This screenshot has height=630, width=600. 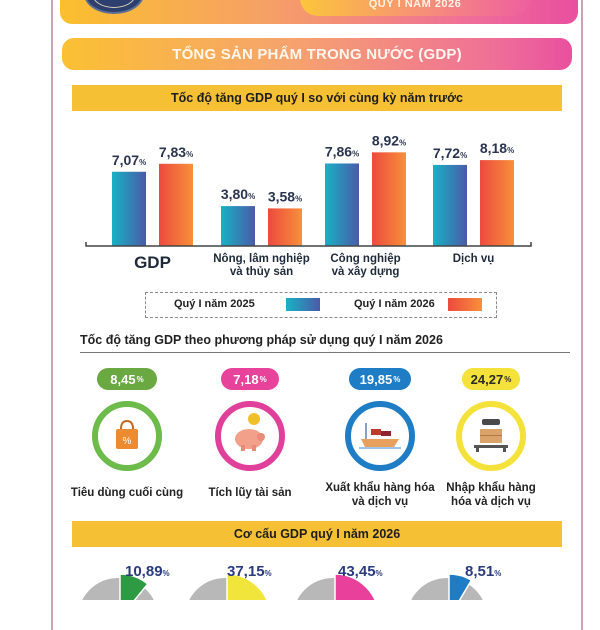 What do you see at coordinates (487, 379) in the screenshot?
I see `growth-badge-value: 24,27` at bounding box center [487, 379].